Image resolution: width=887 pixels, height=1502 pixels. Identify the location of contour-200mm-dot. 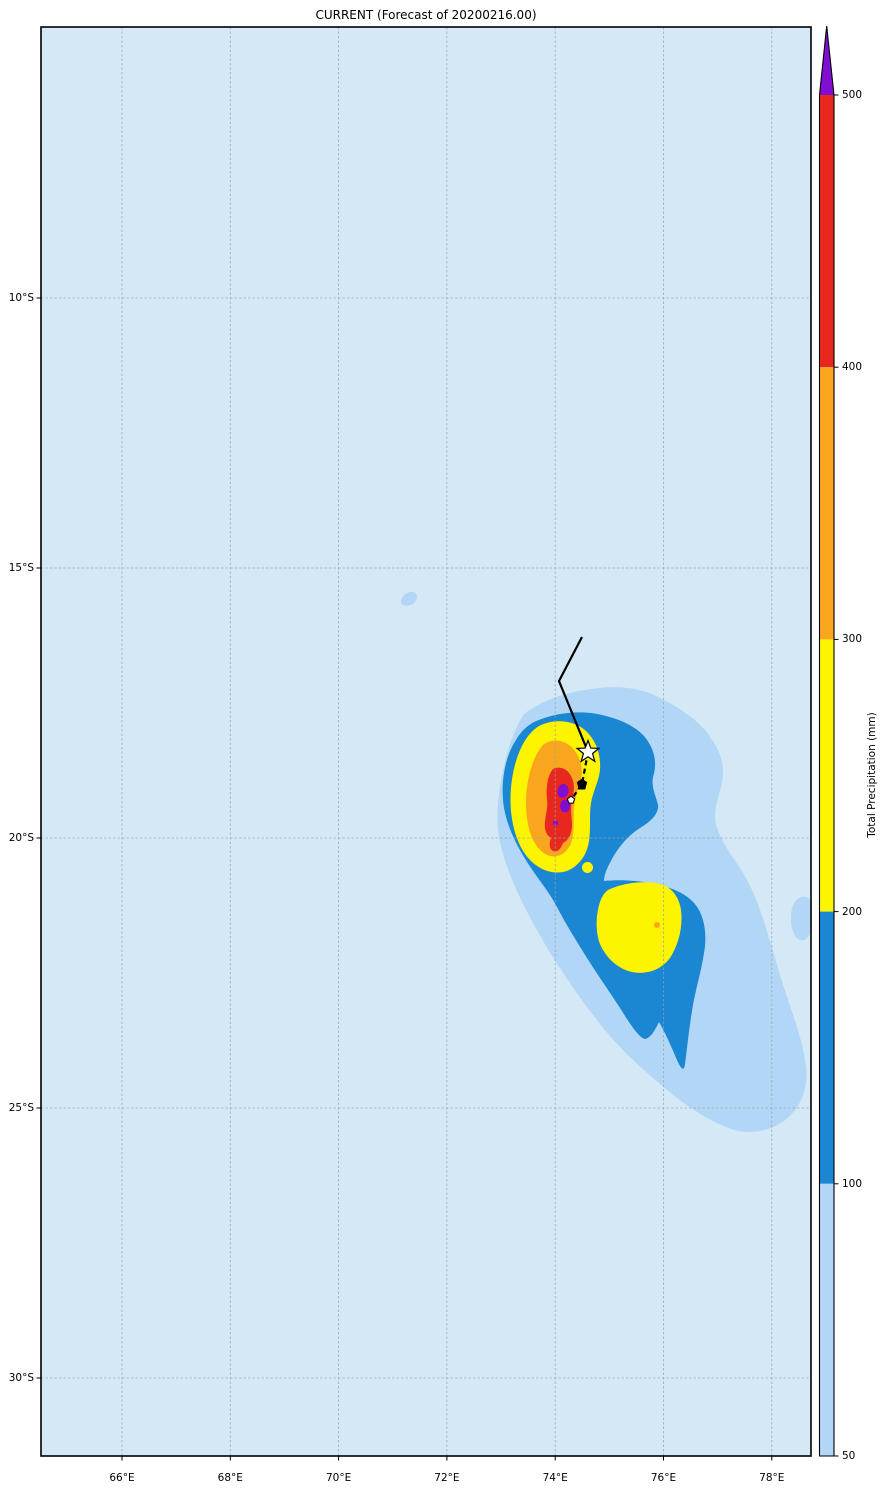
(587, 867).